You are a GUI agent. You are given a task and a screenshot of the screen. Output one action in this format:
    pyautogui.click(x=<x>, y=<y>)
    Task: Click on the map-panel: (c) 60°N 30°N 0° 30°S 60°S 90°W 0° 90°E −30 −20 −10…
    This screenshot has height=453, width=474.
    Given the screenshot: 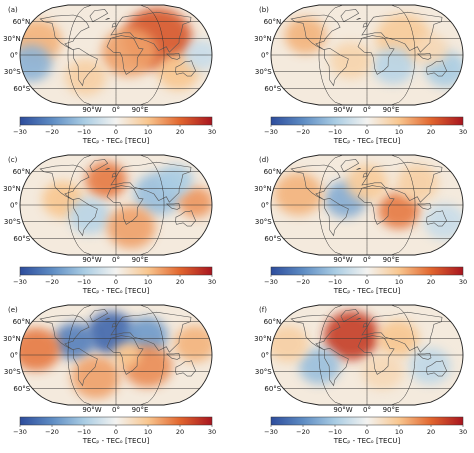 What is the action you would take?
    pyautogui.click(x=109, y=224)
    